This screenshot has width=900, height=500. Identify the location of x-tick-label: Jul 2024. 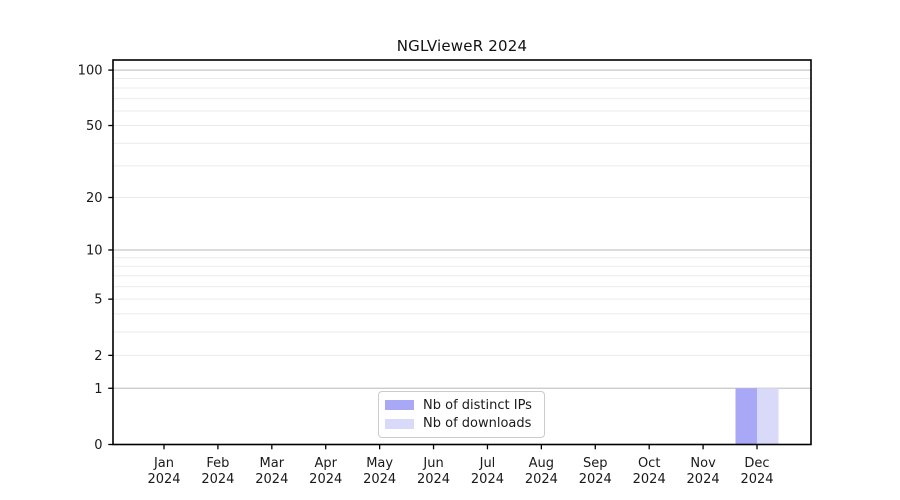
(487, 471).